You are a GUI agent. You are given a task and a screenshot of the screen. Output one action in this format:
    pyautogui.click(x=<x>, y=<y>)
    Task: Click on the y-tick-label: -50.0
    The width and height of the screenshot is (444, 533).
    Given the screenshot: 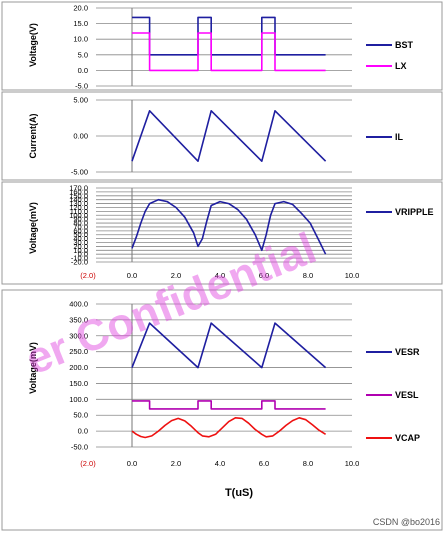 What is the action you would take?
    pyautogui.click(x=79, y=447)
    